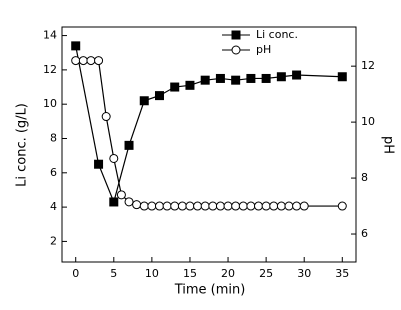 Image resolution: width=401 pixels, height=310 pixels. What do you see at coordinates (210, 290) in the screenshot?
I see `x-axis-title: Time (min)` at bounding box center [210, 290].